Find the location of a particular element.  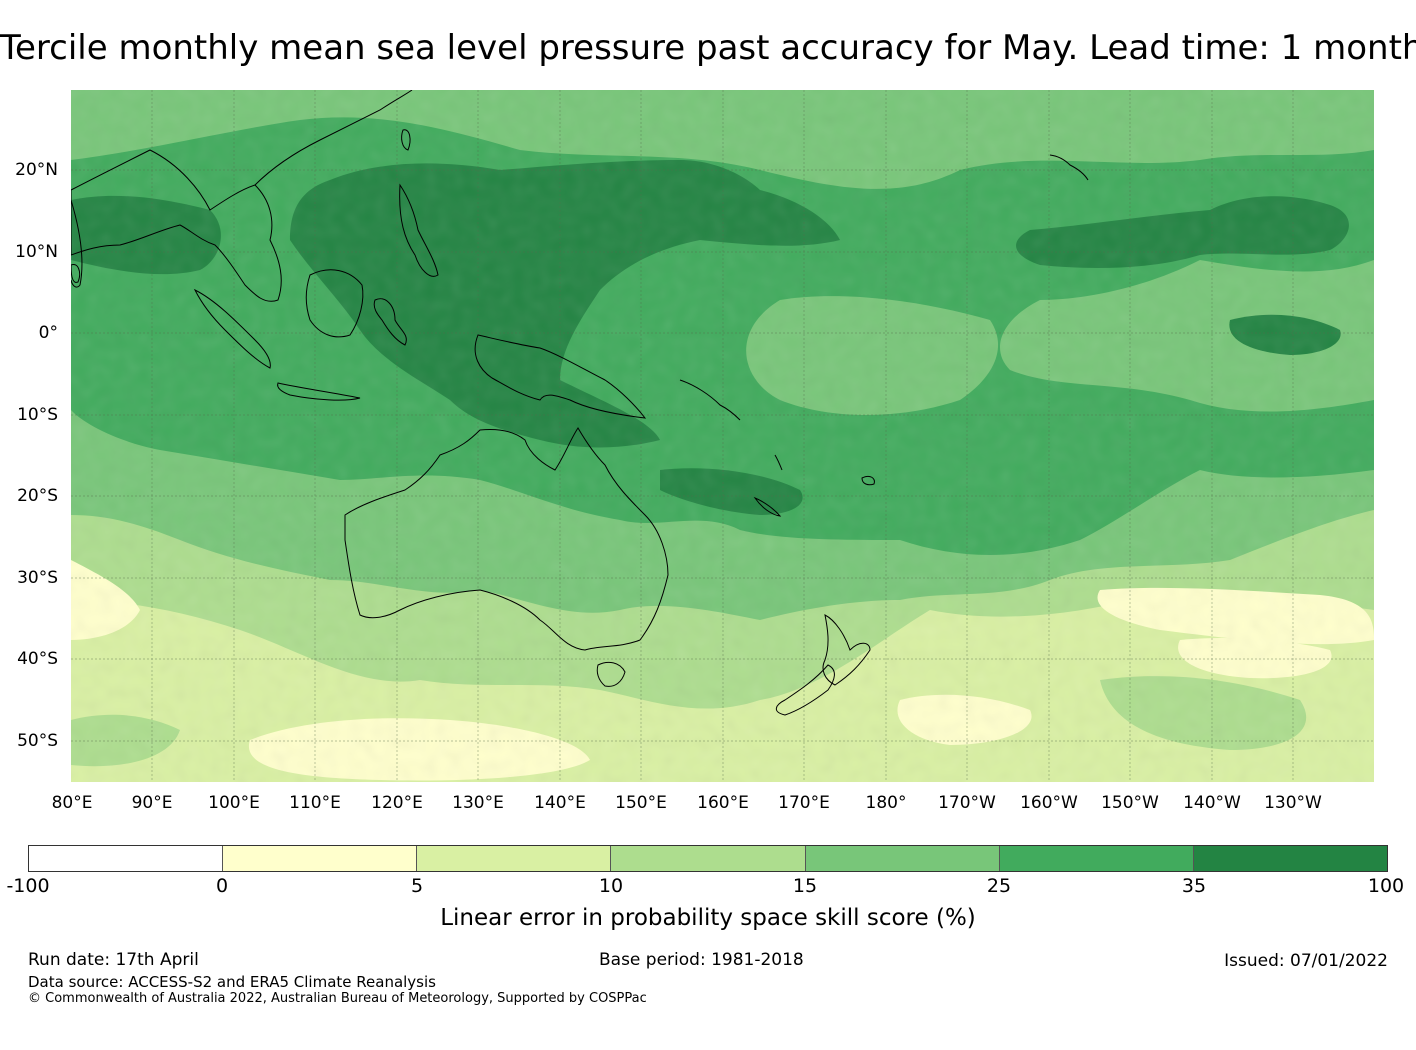

coastline-fiji is located at coordinates (868, 480).